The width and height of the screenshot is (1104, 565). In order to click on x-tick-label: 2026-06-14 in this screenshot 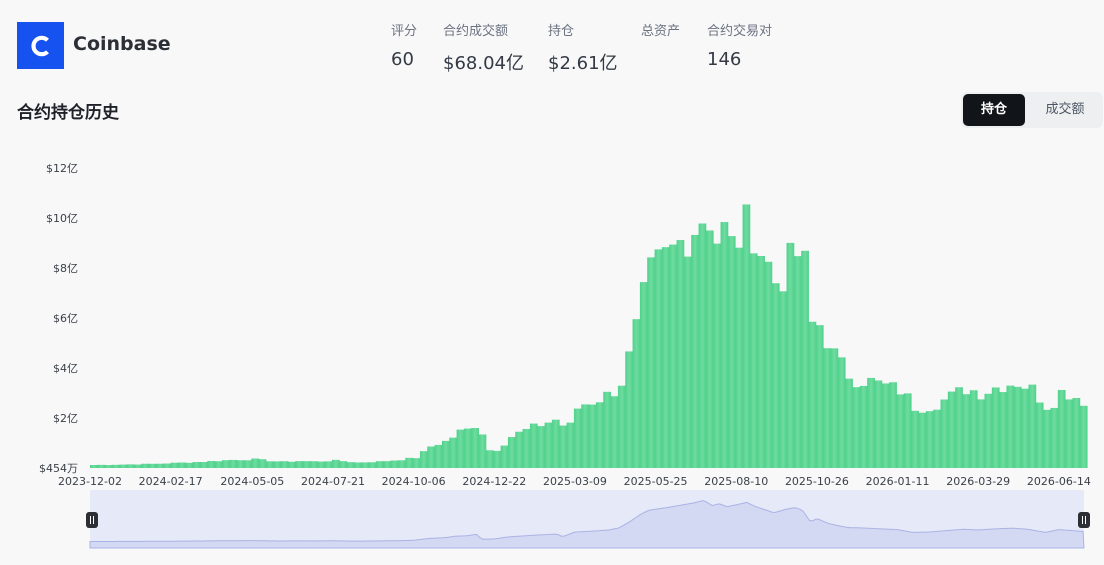, I will do `click(1059, 481)`.